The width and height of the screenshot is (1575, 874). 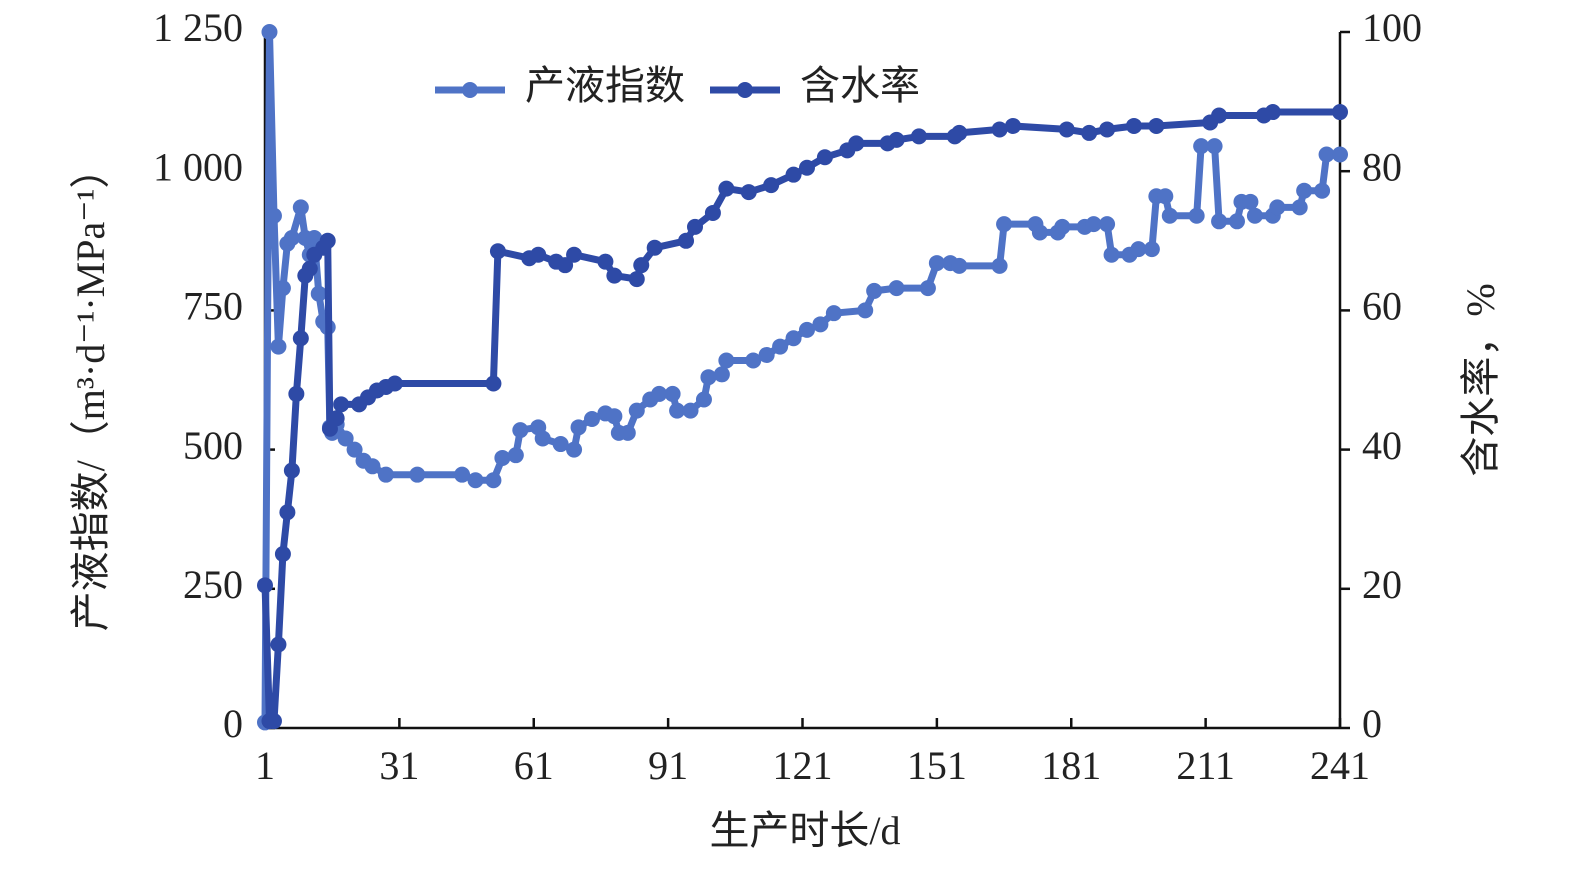 I want to click on y-tick-label: 0, so click(x=233, y=723).